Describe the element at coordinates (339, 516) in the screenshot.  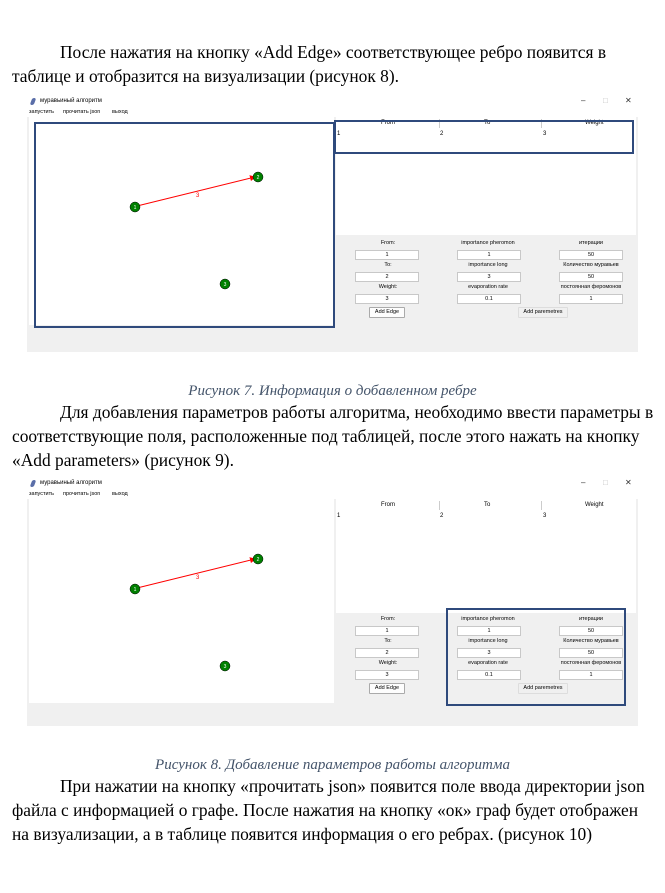
I see `table-cell-from: 1` at that location.